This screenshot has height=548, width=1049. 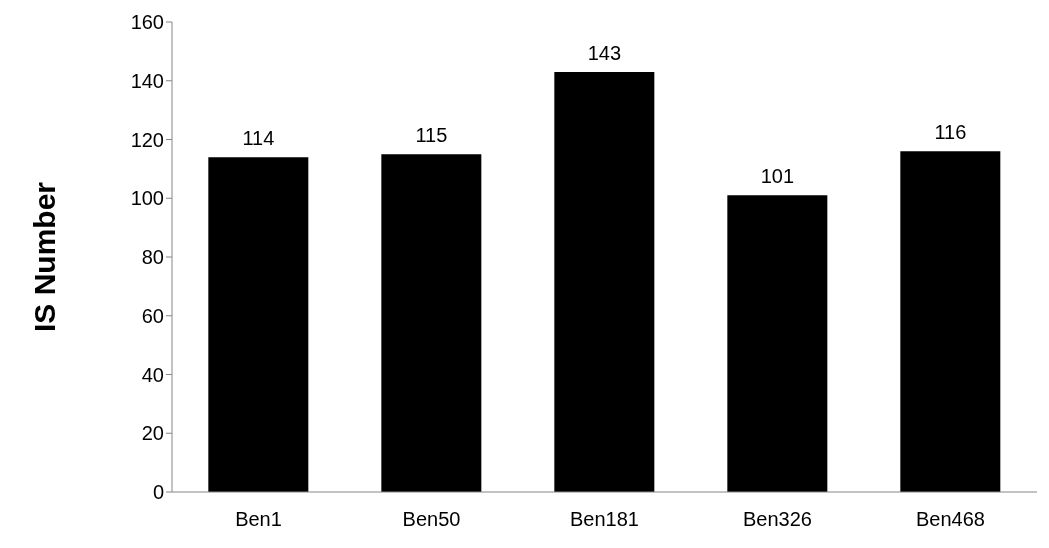 What do you see at coordinates (604, 52) in the screenshot?
I see `data-label: 143` at bounding box center [604, 52].